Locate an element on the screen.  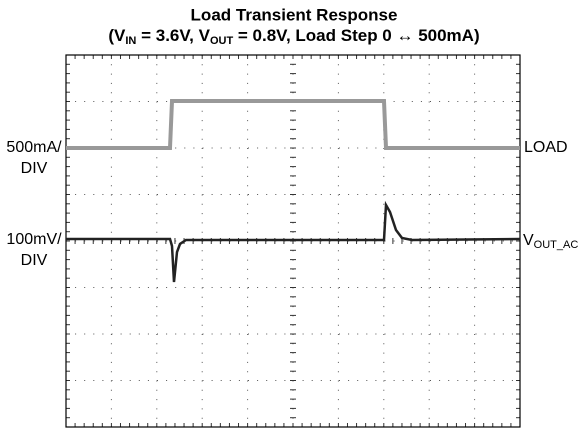
title: Load Transient Response is located at coordinates (294, 14).